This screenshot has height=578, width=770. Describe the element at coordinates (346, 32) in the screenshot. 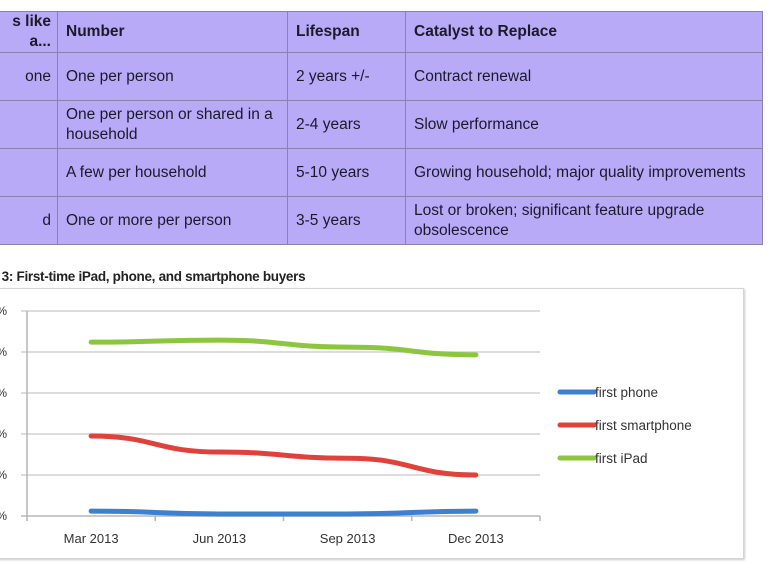

I see `header-lifespan: Lifespan` at that location.